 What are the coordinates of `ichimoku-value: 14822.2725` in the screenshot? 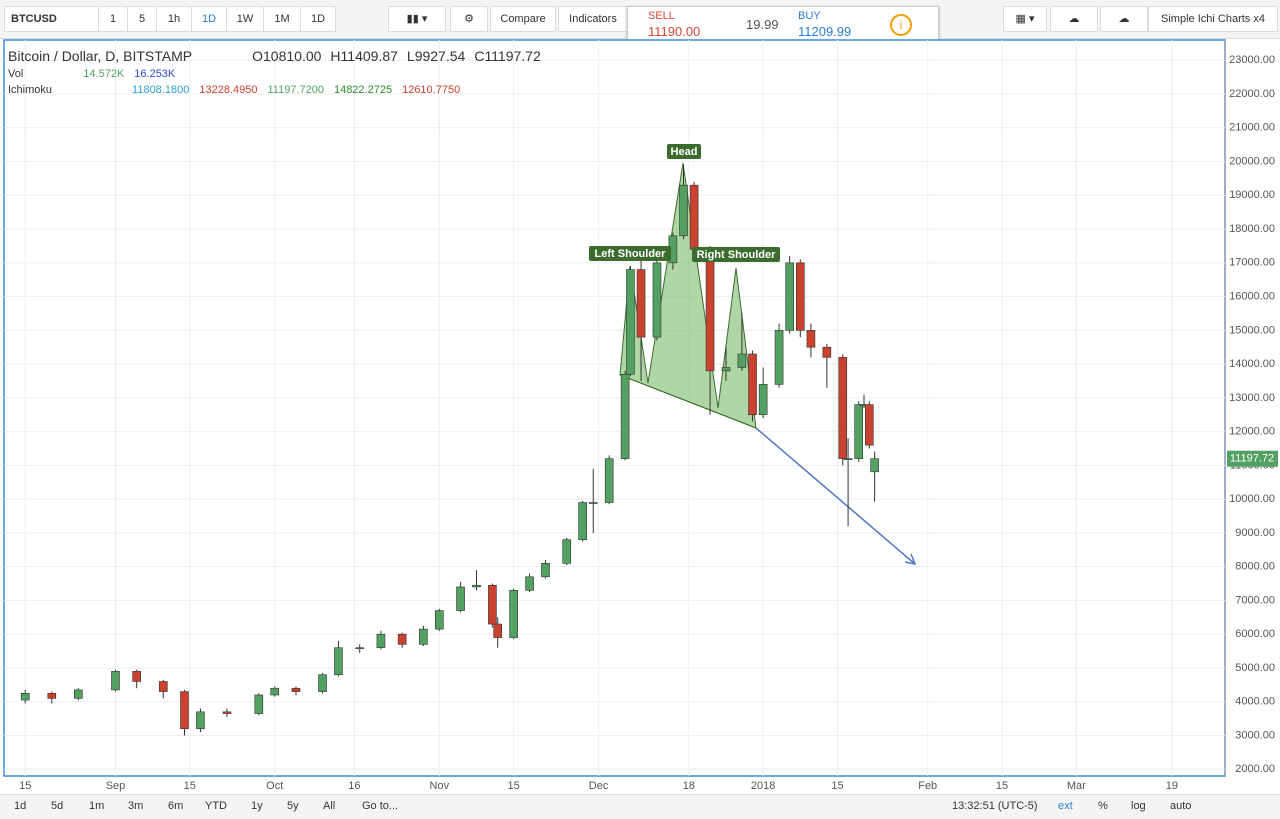 It's located at (363, 90).